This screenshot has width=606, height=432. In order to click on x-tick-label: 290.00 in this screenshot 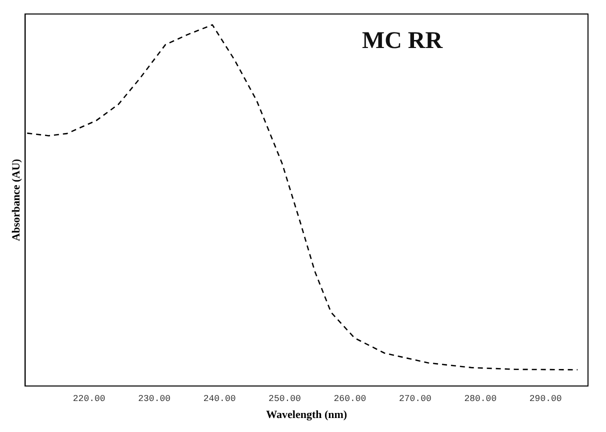, I will do `click(545, 399)`.